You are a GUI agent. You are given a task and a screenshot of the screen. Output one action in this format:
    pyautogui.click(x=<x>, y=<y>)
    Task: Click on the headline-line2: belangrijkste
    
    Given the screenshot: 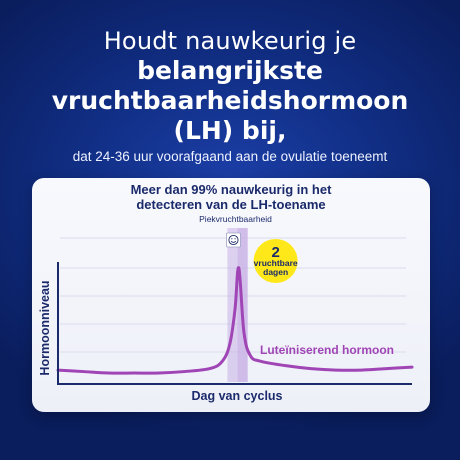 What is the action you would take?
    pyautogui.click(x=230, y=70)
    